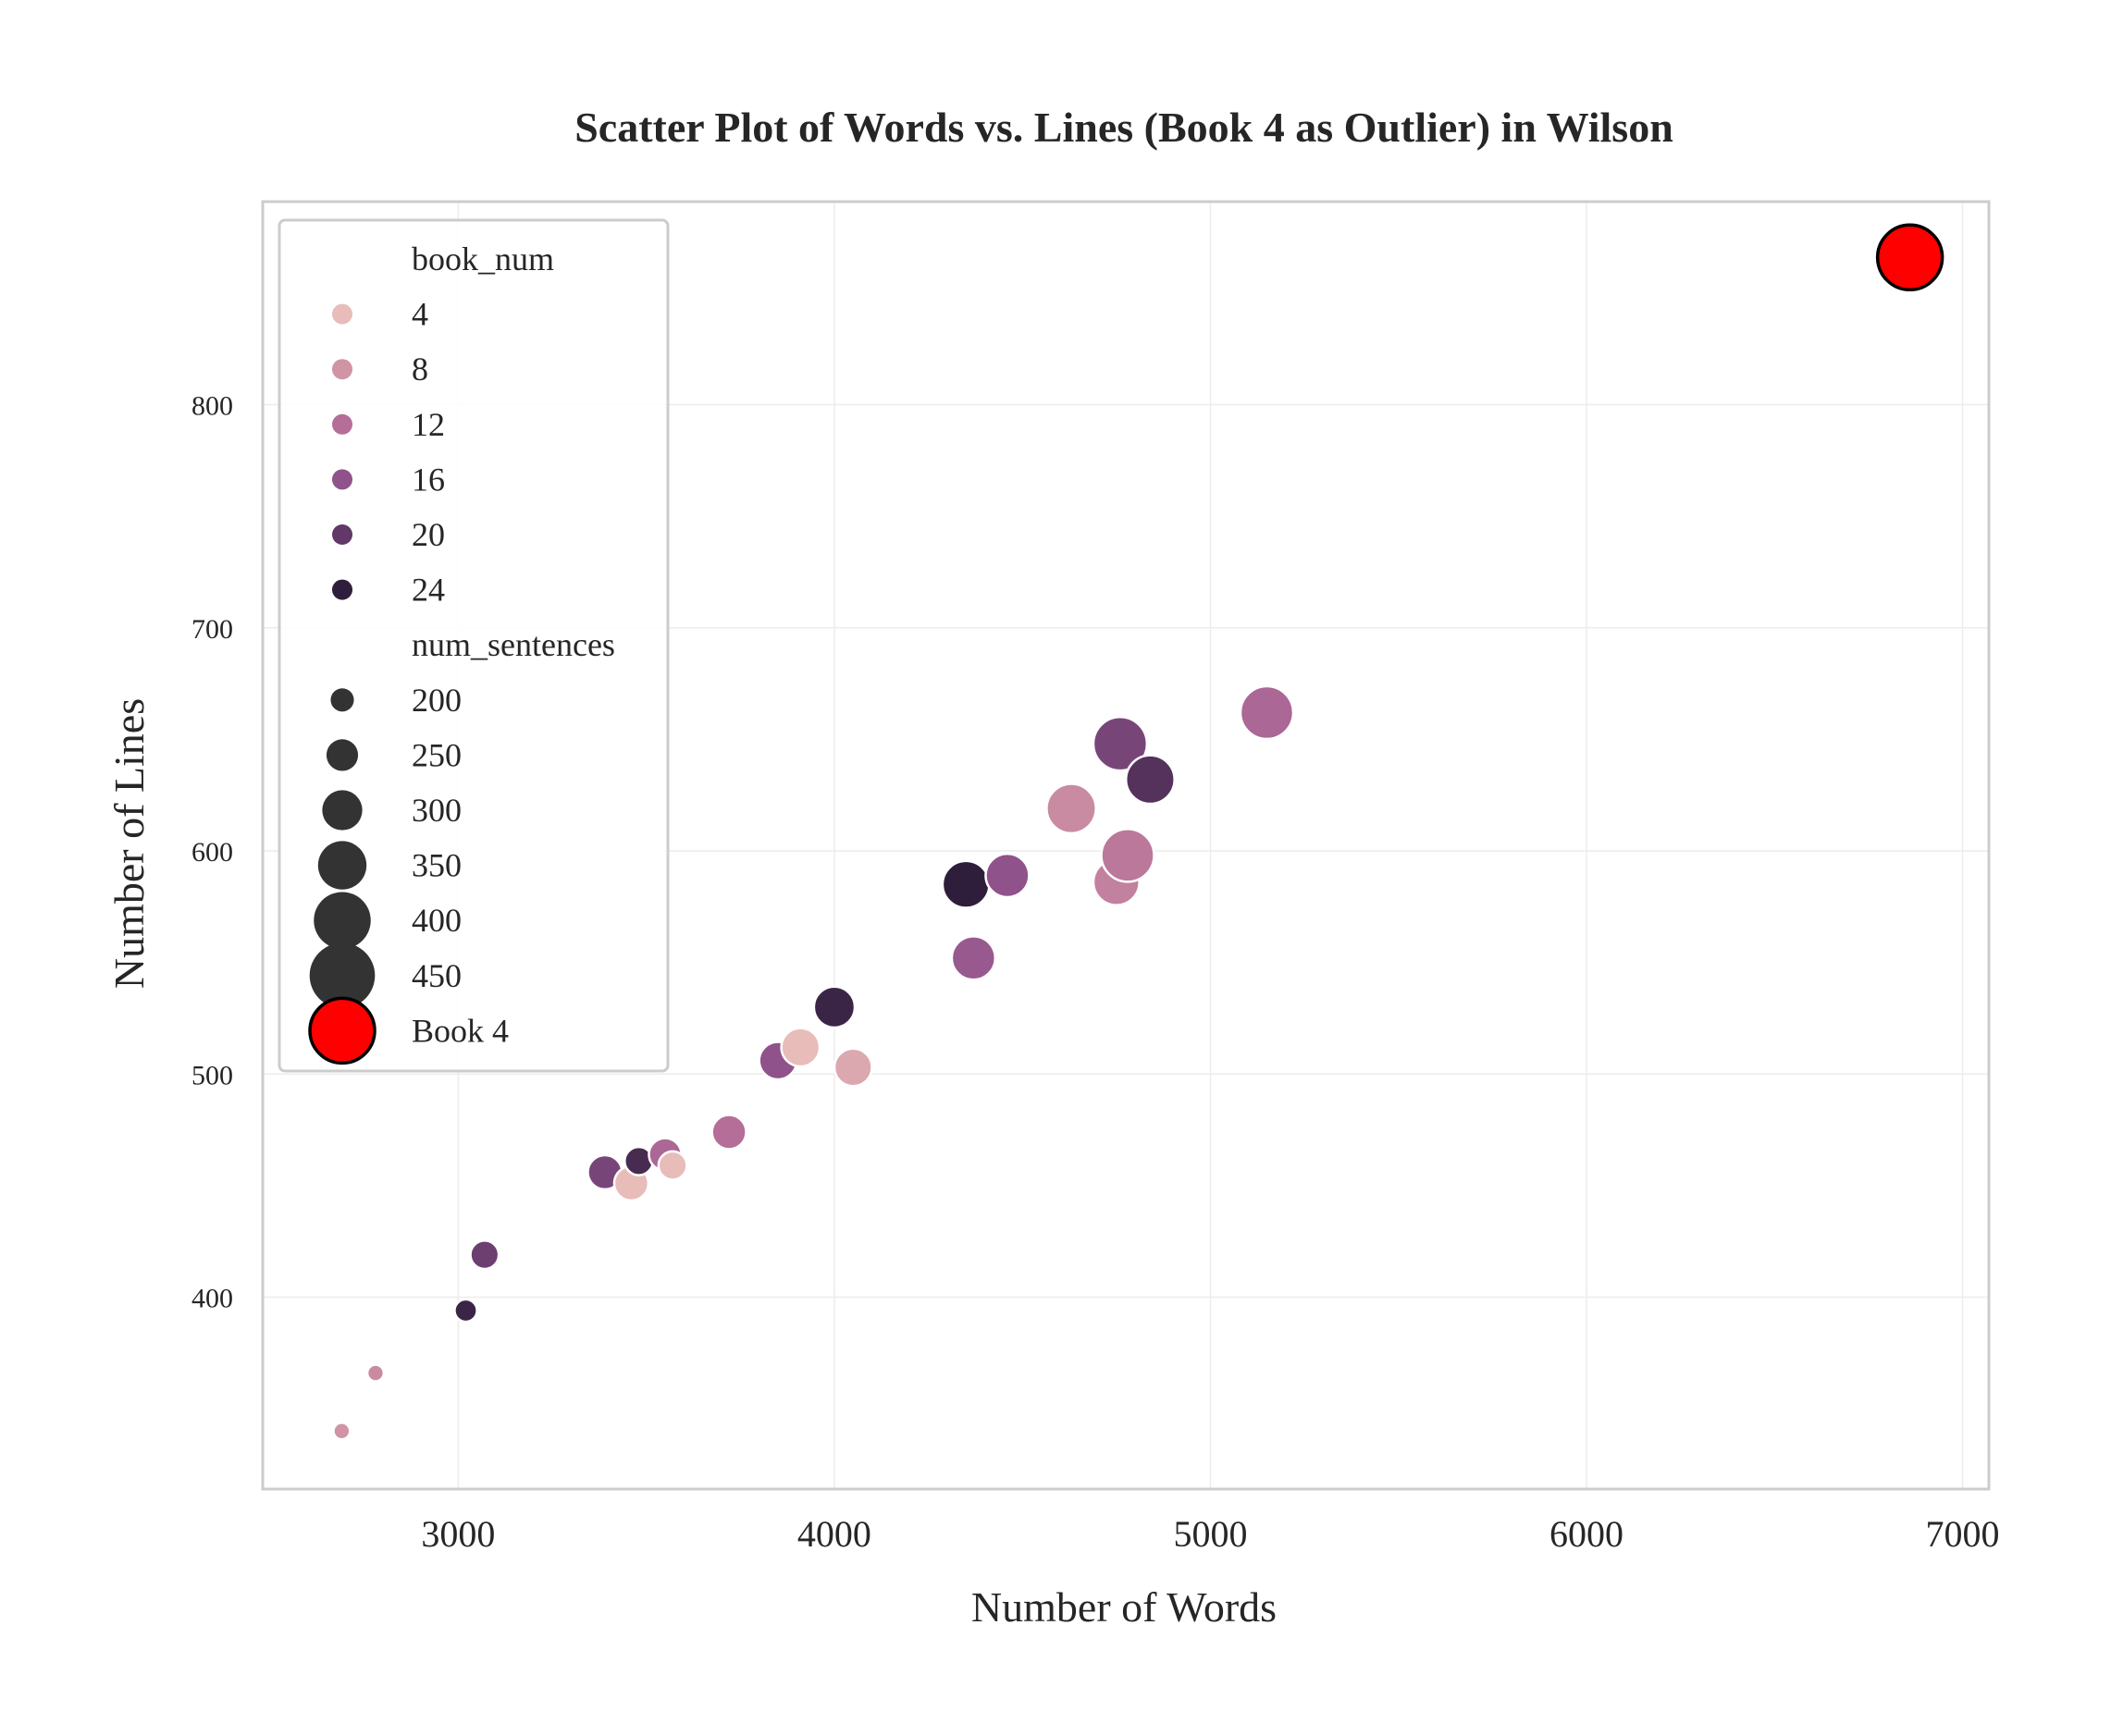 The image size is (2111, 1736). I want to click on x-tick-label: 3000, so click(458, 1534).